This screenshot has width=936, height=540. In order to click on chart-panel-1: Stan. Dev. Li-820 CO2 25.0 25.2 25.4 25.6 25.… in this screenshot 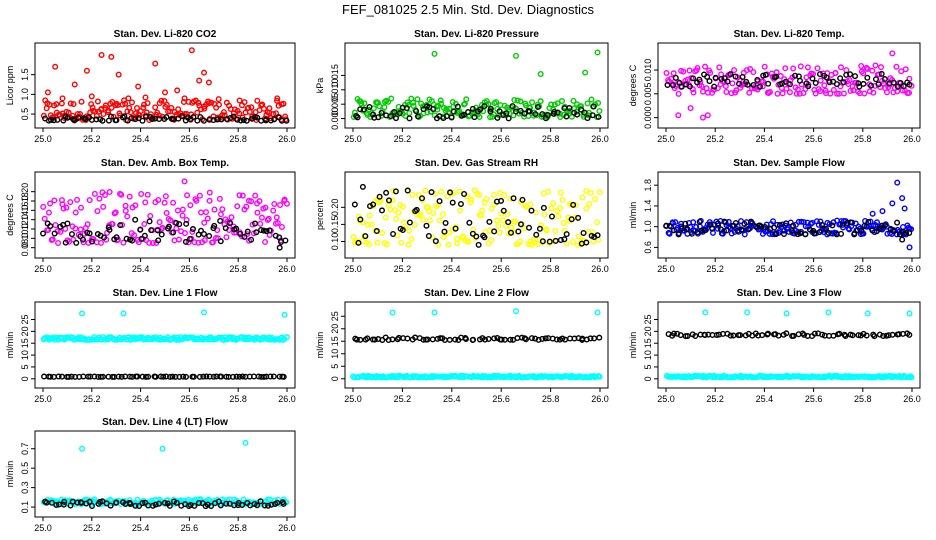, I will do `click(150, 86)`.